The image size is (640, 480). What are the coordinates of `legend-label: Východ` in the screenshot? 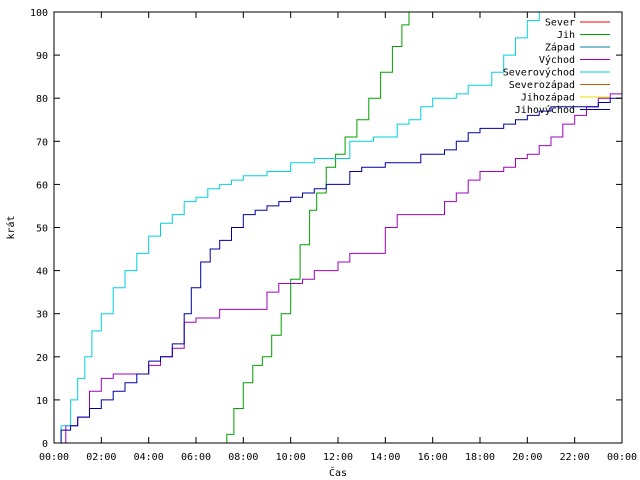 It's located at (557, 60).